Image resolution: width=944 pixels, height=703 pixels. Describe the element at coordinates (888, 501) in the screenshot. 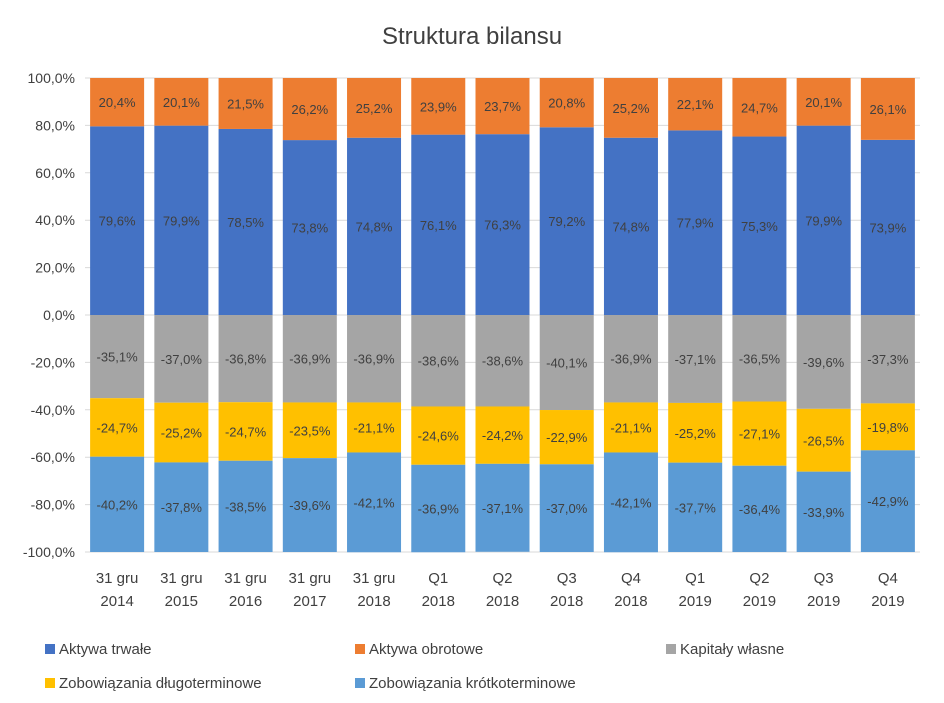

I see `data-label: -42,9%` at that location.